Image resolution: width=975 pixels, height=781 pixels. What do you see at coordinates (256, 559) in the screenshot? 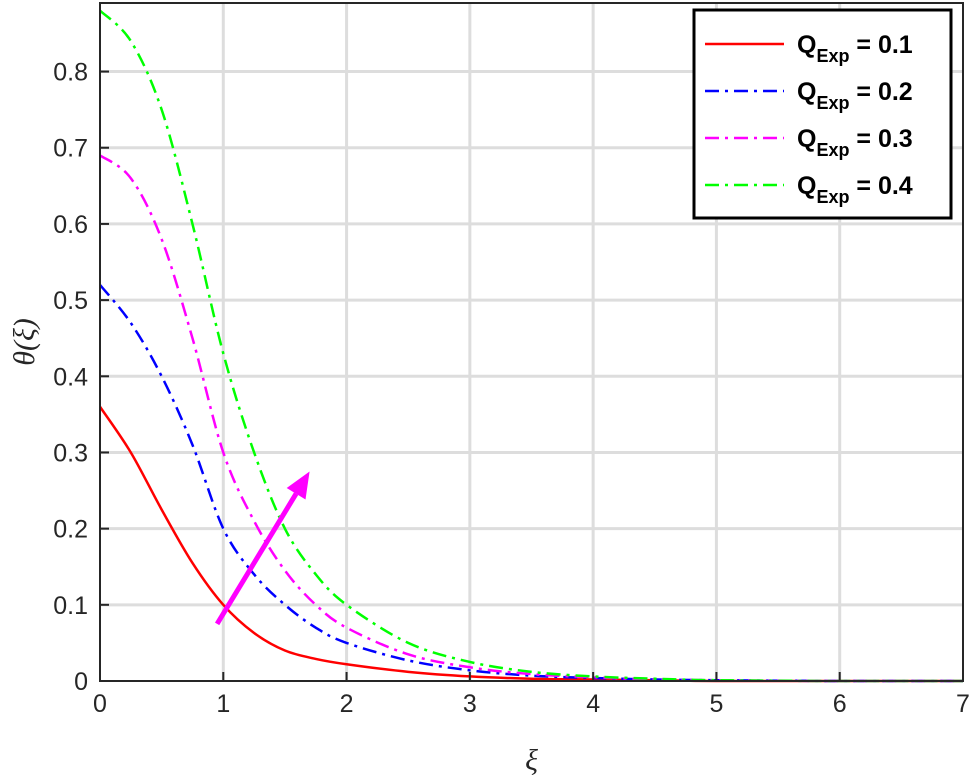
I see `trend-arrow-shaft` at bounding box center [256, 559].